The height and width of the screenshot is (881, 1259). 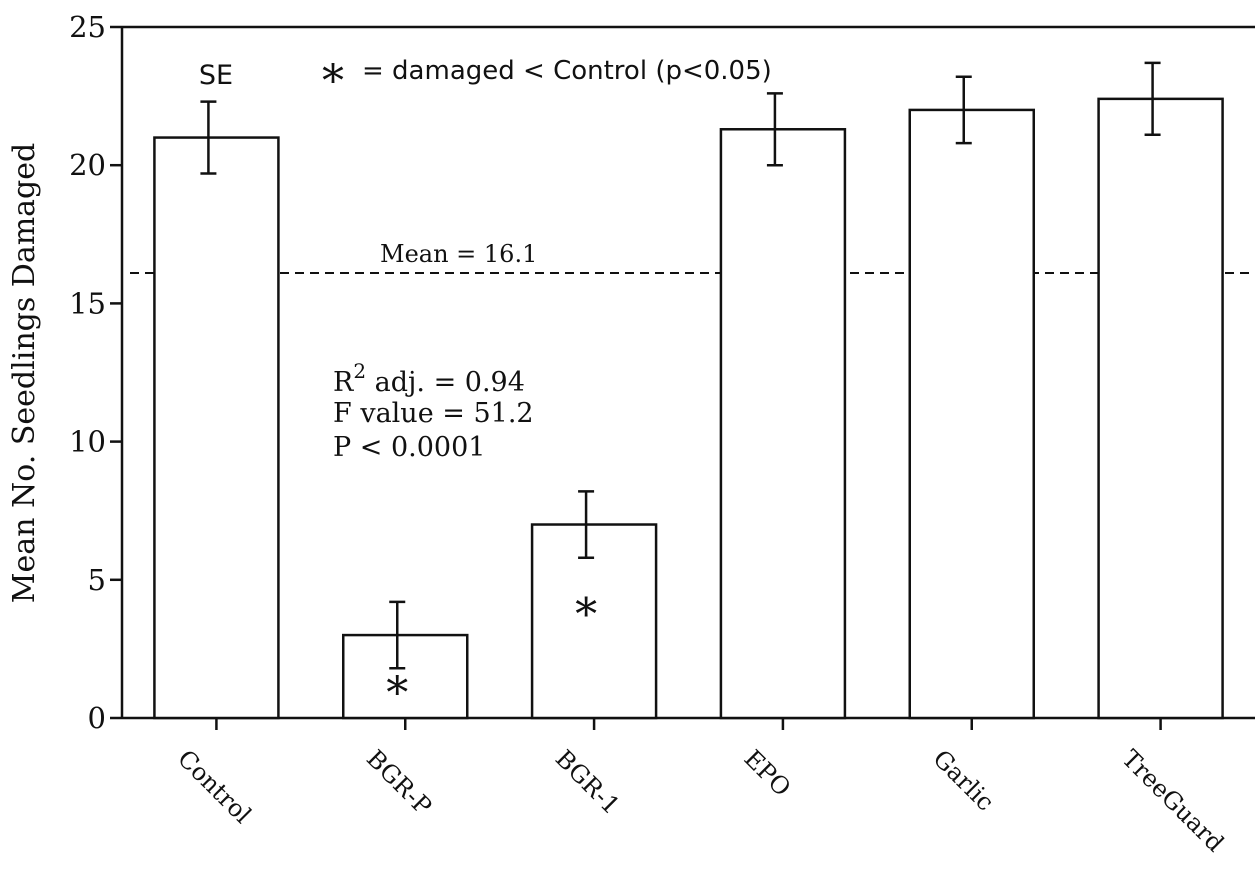 What do you see at coordinates (689, 257) in the screenshot?
I see `mean-line-group: Mean = 16.1` at bounding box center [689, 257].